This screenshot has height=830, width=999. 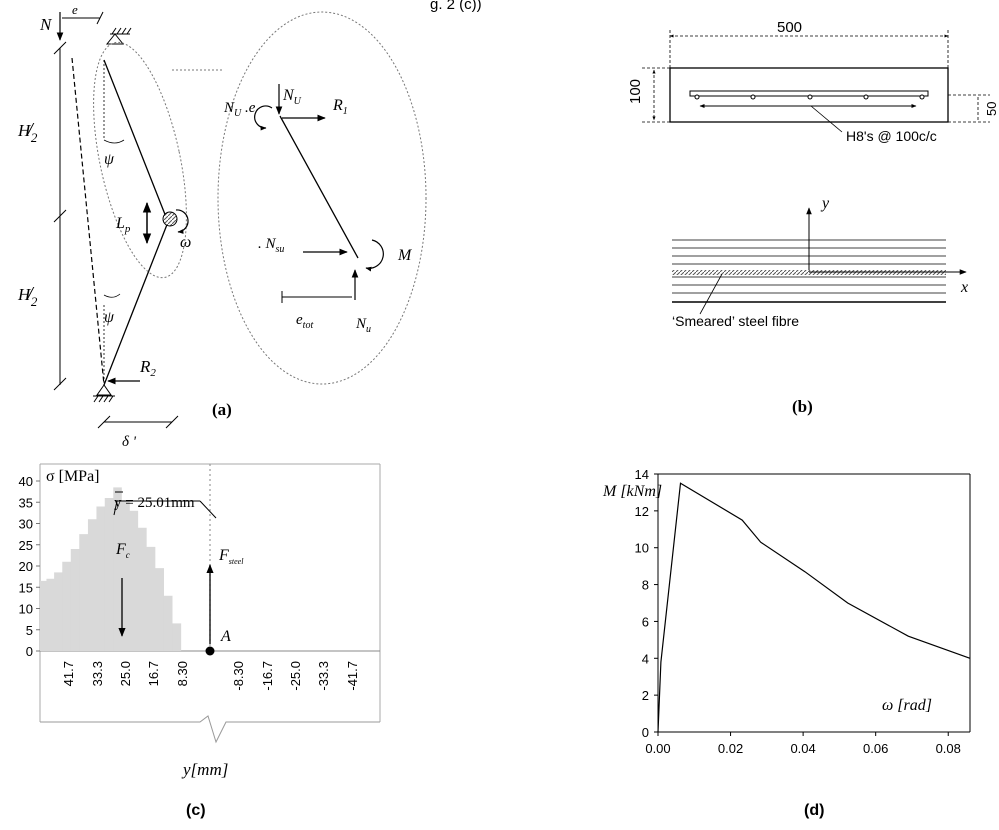 I want to click on callout-axial-load-label: NU, so click(x=292, y=97).